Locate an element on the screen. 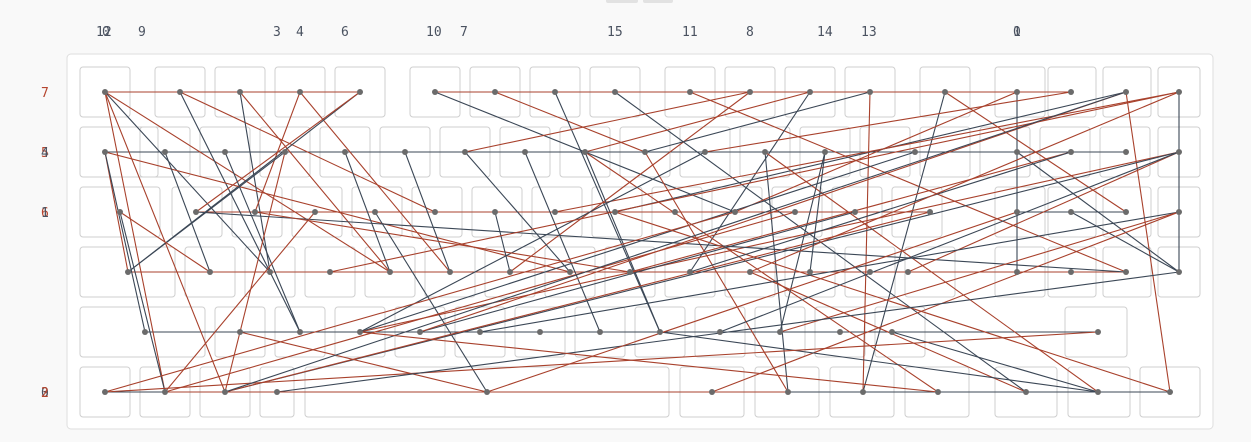 This screenshot has width=1251, height=442. row-label-5: 5 is located at coordinates (45, 153).